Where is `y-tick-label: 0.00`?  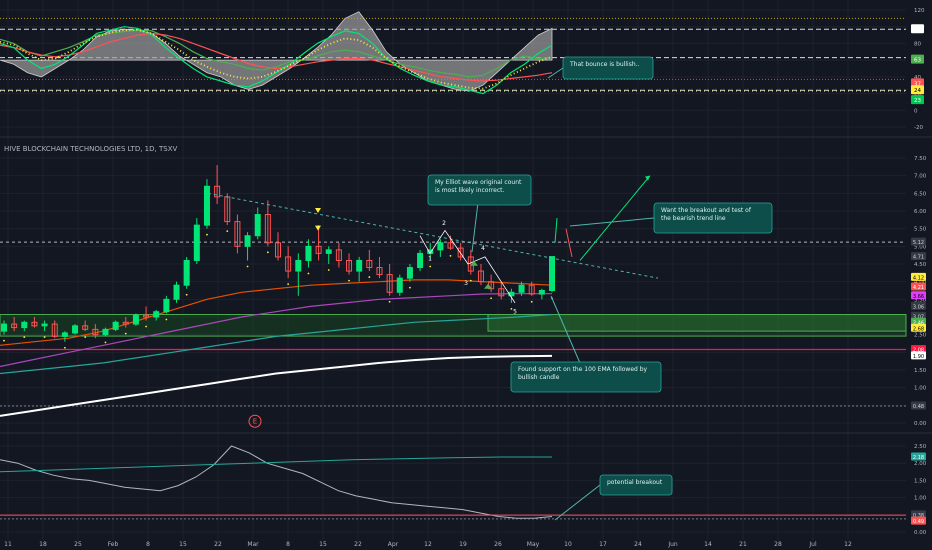
y-tick-label: 0.00 is located at coordinates (920, 533).